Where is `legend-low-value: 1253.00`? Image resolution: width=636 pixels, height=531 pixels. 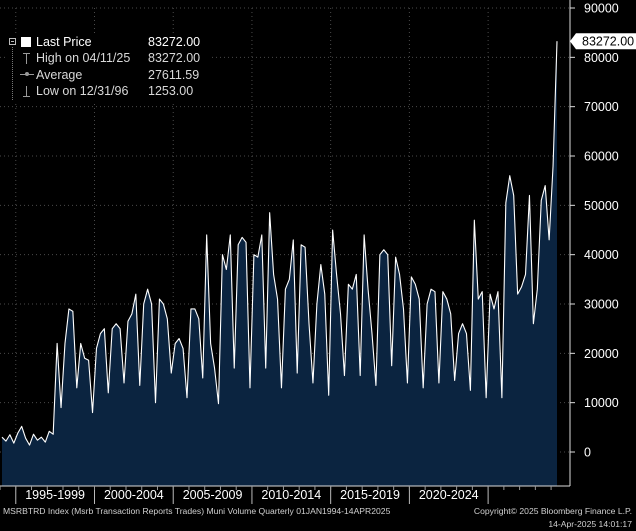 legend-low-value: 1253.00 is located at coordinates (171, 91).